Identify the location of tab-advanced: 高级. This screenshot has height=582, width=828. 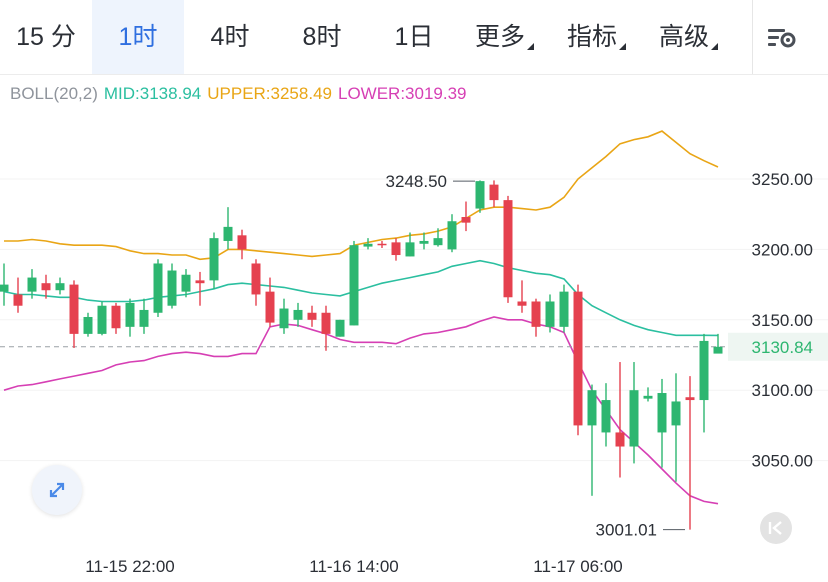
(684, 37).